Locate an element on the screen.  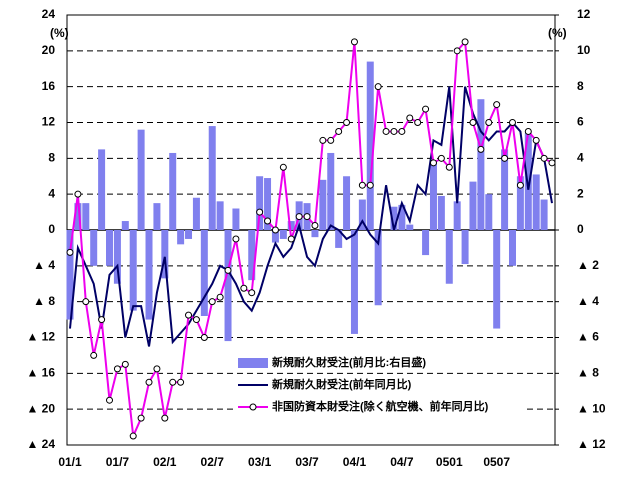
x-tick-label: 02/7 is located at coordinates (213, 462).